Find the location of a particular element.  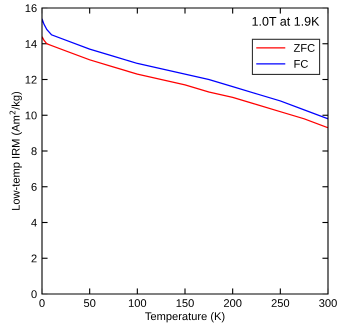

y-tick-label: 12 is located at coordinates (31, 80).